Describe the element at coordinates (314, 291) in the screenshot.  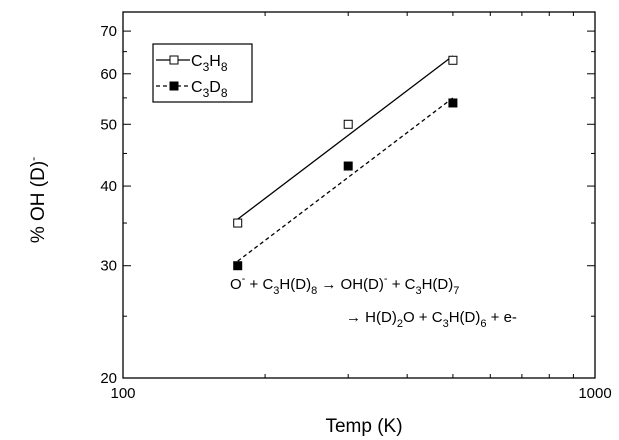
I see `reaction-line-1-part: 8` at that location.